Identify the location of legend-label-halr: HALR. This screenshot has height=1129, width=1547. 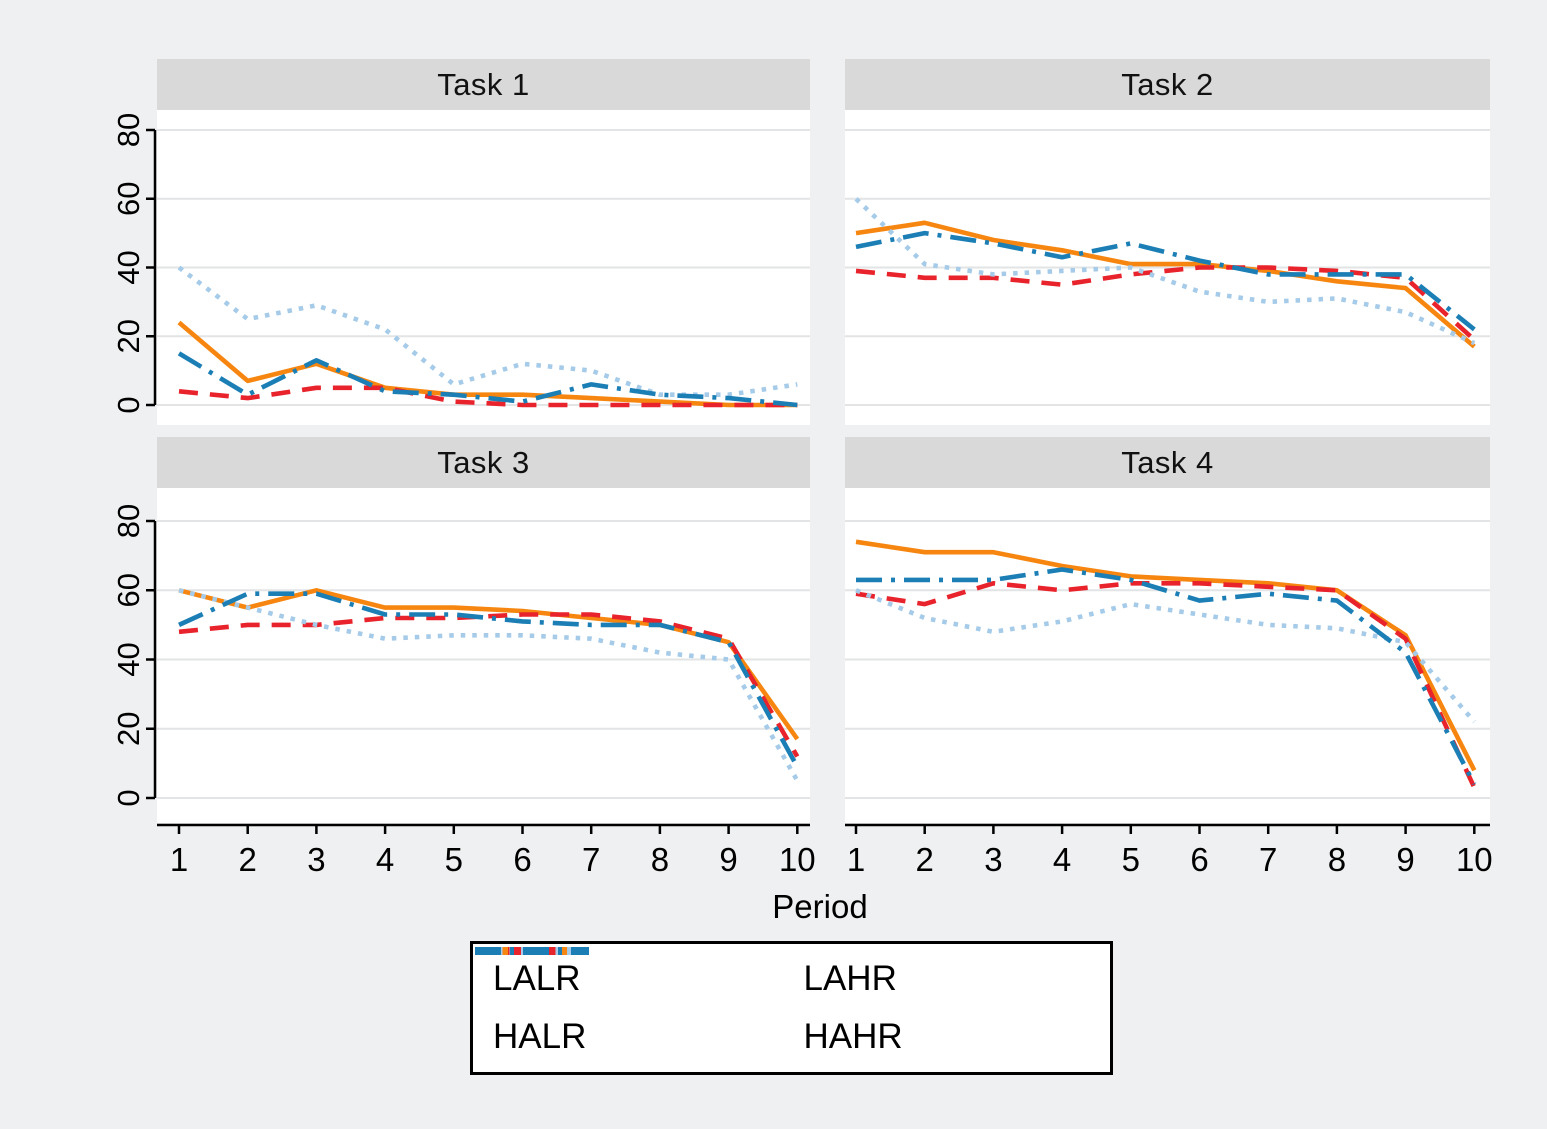
(540, 1036).